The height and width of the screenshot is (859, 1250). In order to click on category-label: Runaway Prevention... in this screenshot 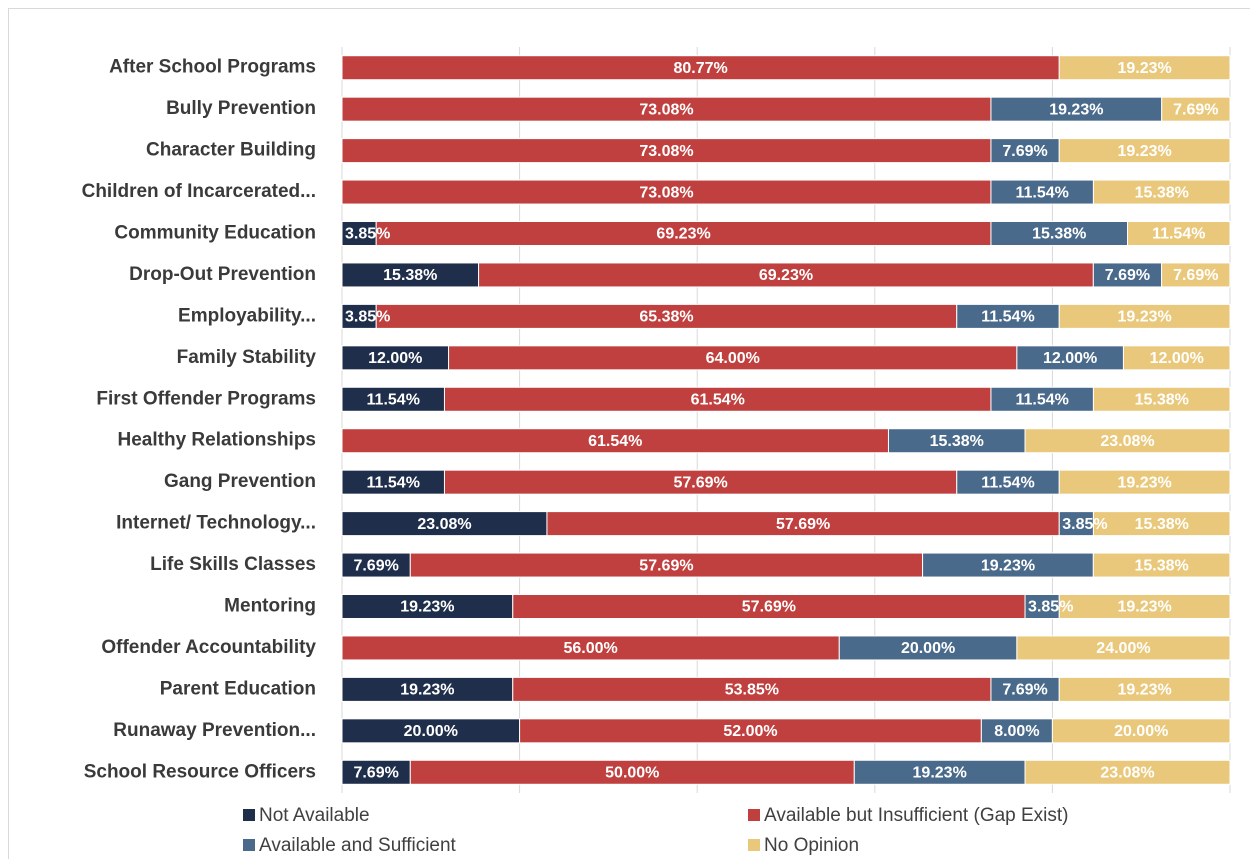, I will do `click(214, 730)`.